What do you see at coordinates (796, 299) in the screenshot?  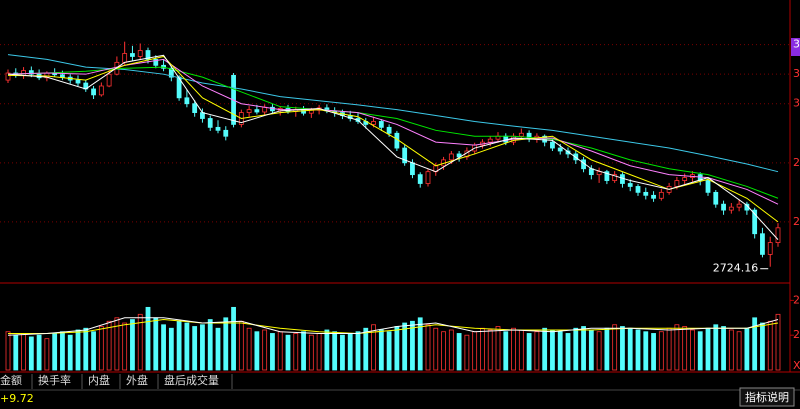 I see `volume-tick-label: 2` at bounding box center [796, 299].